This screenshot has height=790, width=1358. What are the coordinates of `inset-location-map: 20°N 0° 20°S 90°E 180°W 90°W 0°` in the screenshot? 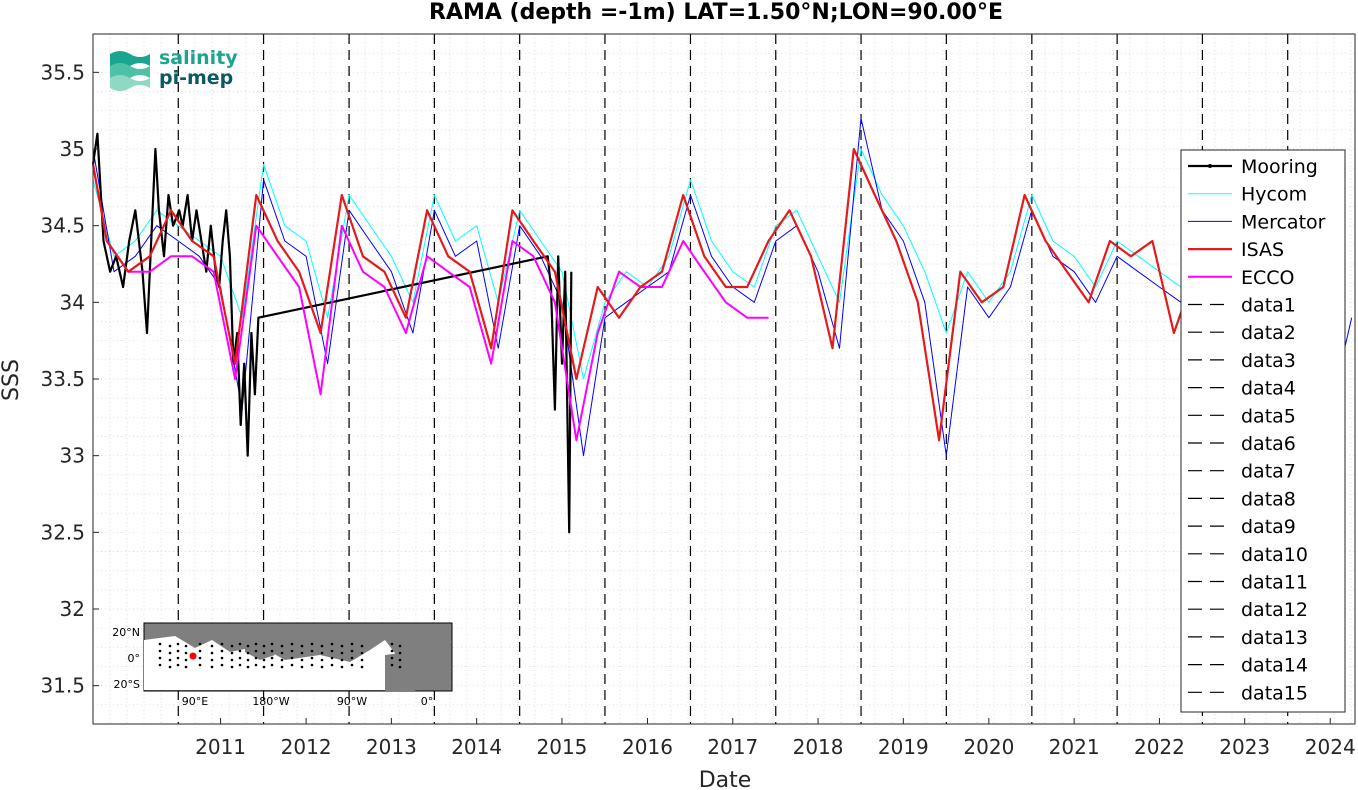 It's located at (282, 665).